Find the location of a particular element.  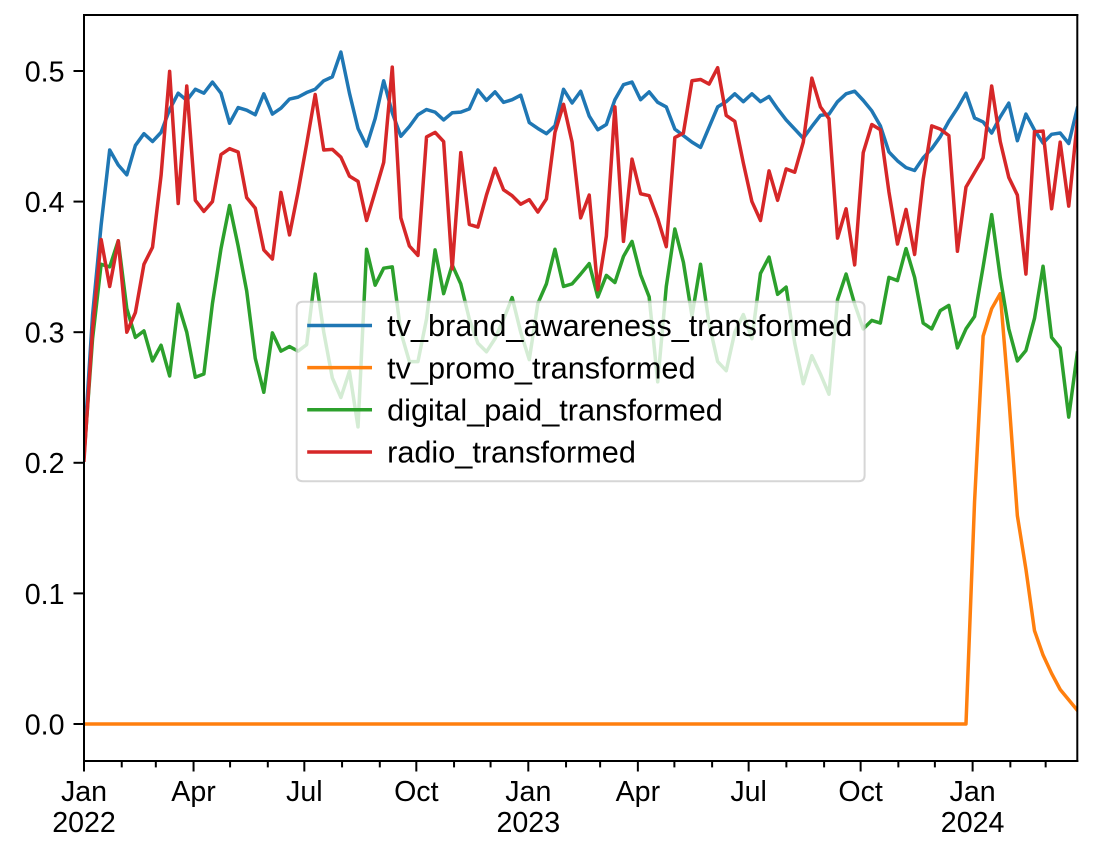

svg-text: digital_paid_transformed is located at coordinates (555, 411).